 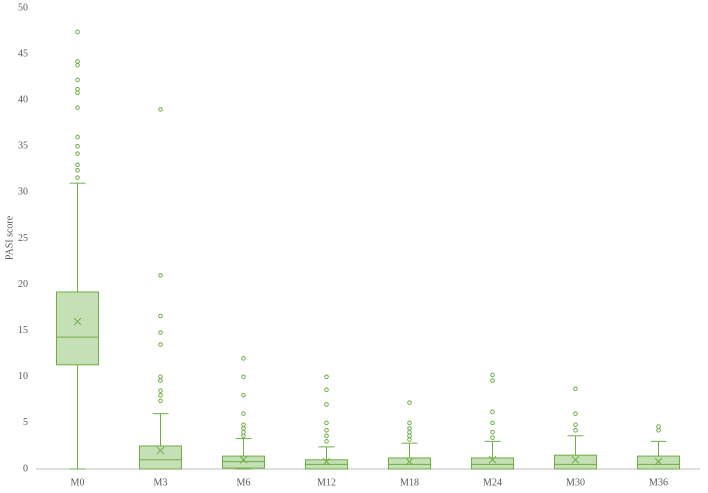 I want to click on y-tick-label: 30, so click(x=23, y=192).